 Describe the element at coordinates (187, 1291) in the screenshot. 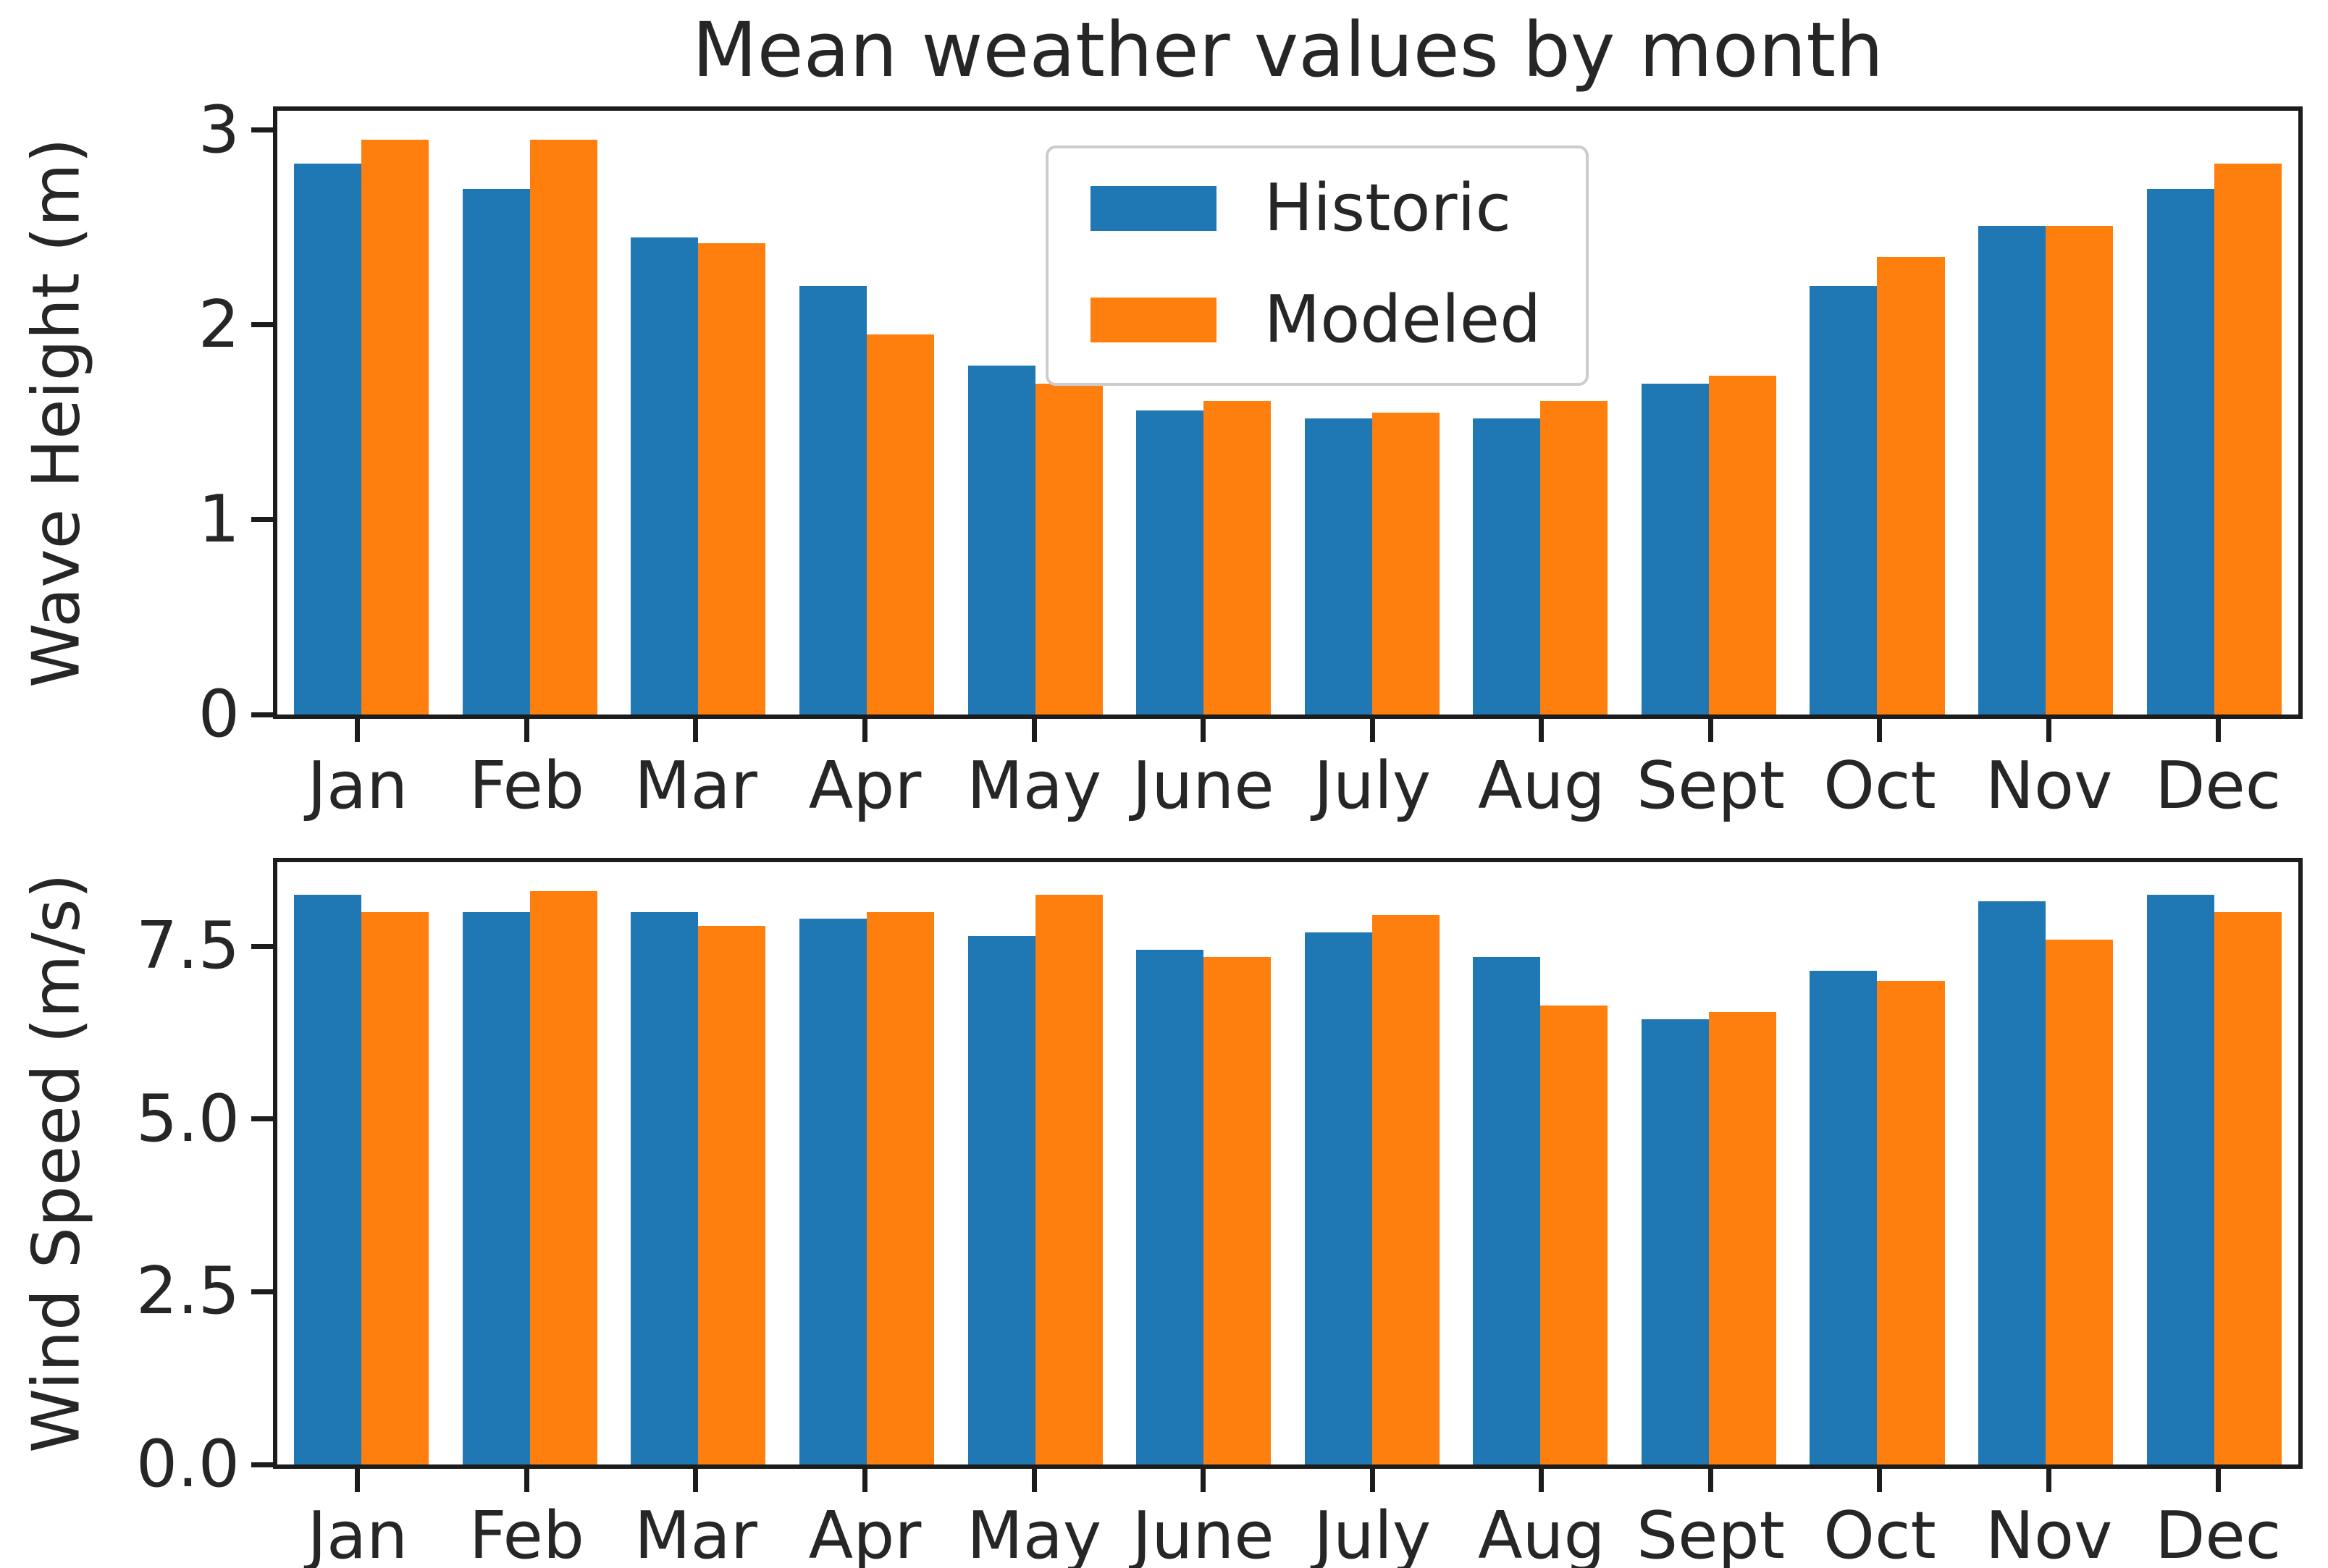

I see `y-tick-label: 2.5` at that location.